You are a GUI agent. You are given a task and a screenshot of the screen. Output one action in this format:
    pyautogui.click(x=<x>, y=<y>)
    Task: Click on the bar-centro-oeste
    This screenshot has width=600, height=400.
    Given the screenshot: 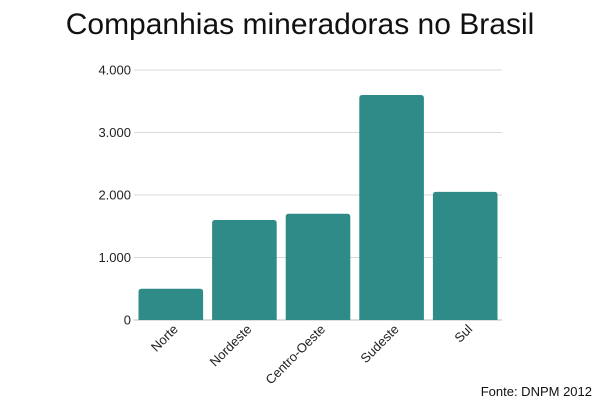 What is the action you would take?
    pyautogui.click(x=318, y=266)
    